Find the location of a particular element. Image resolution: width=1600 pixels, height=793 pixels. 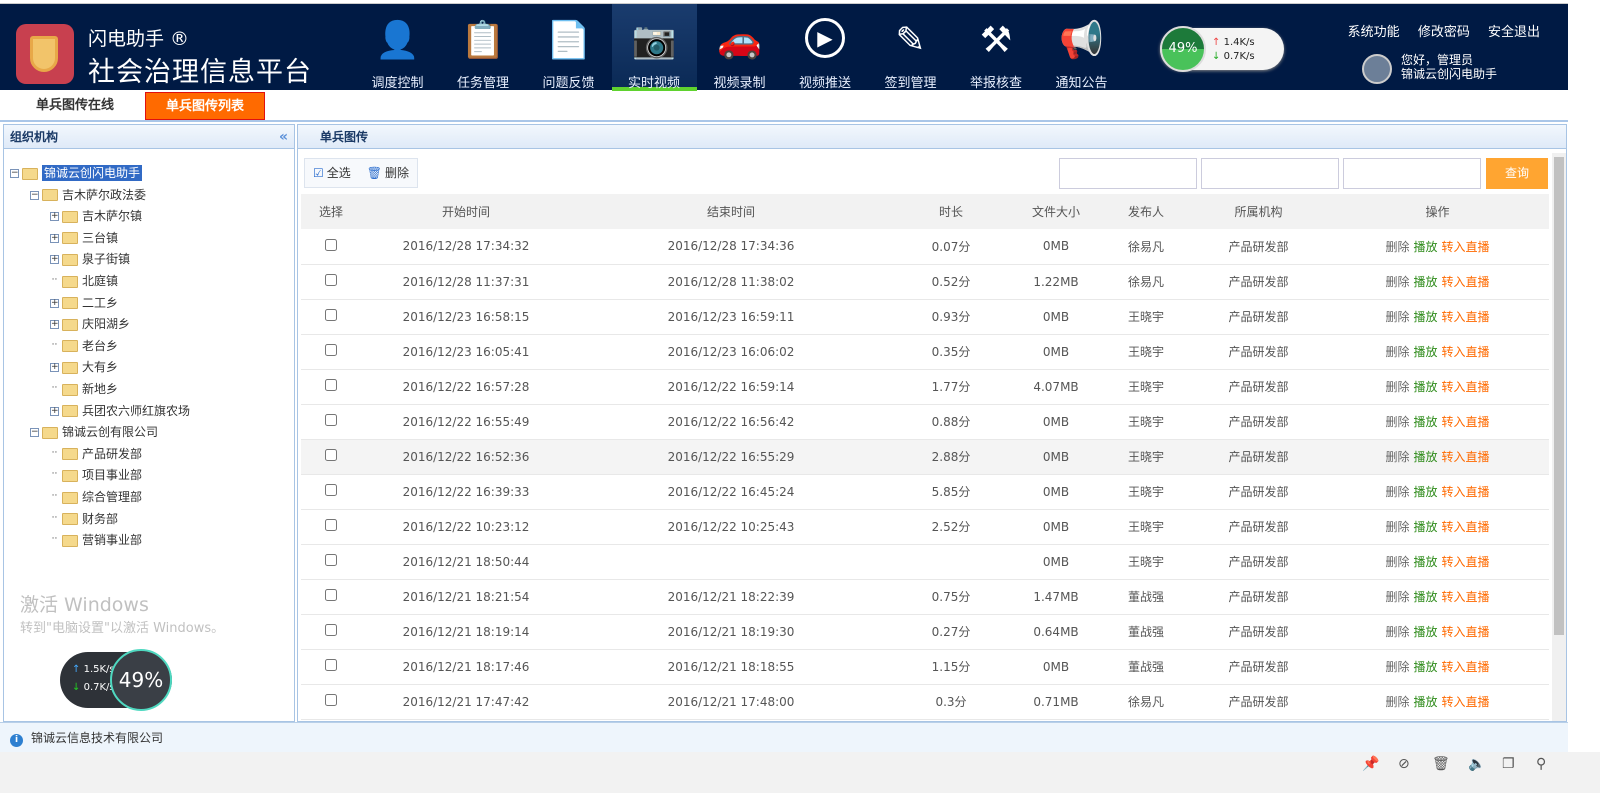

tree-node: ·· 财务部 is located at coordinates (84, 519).